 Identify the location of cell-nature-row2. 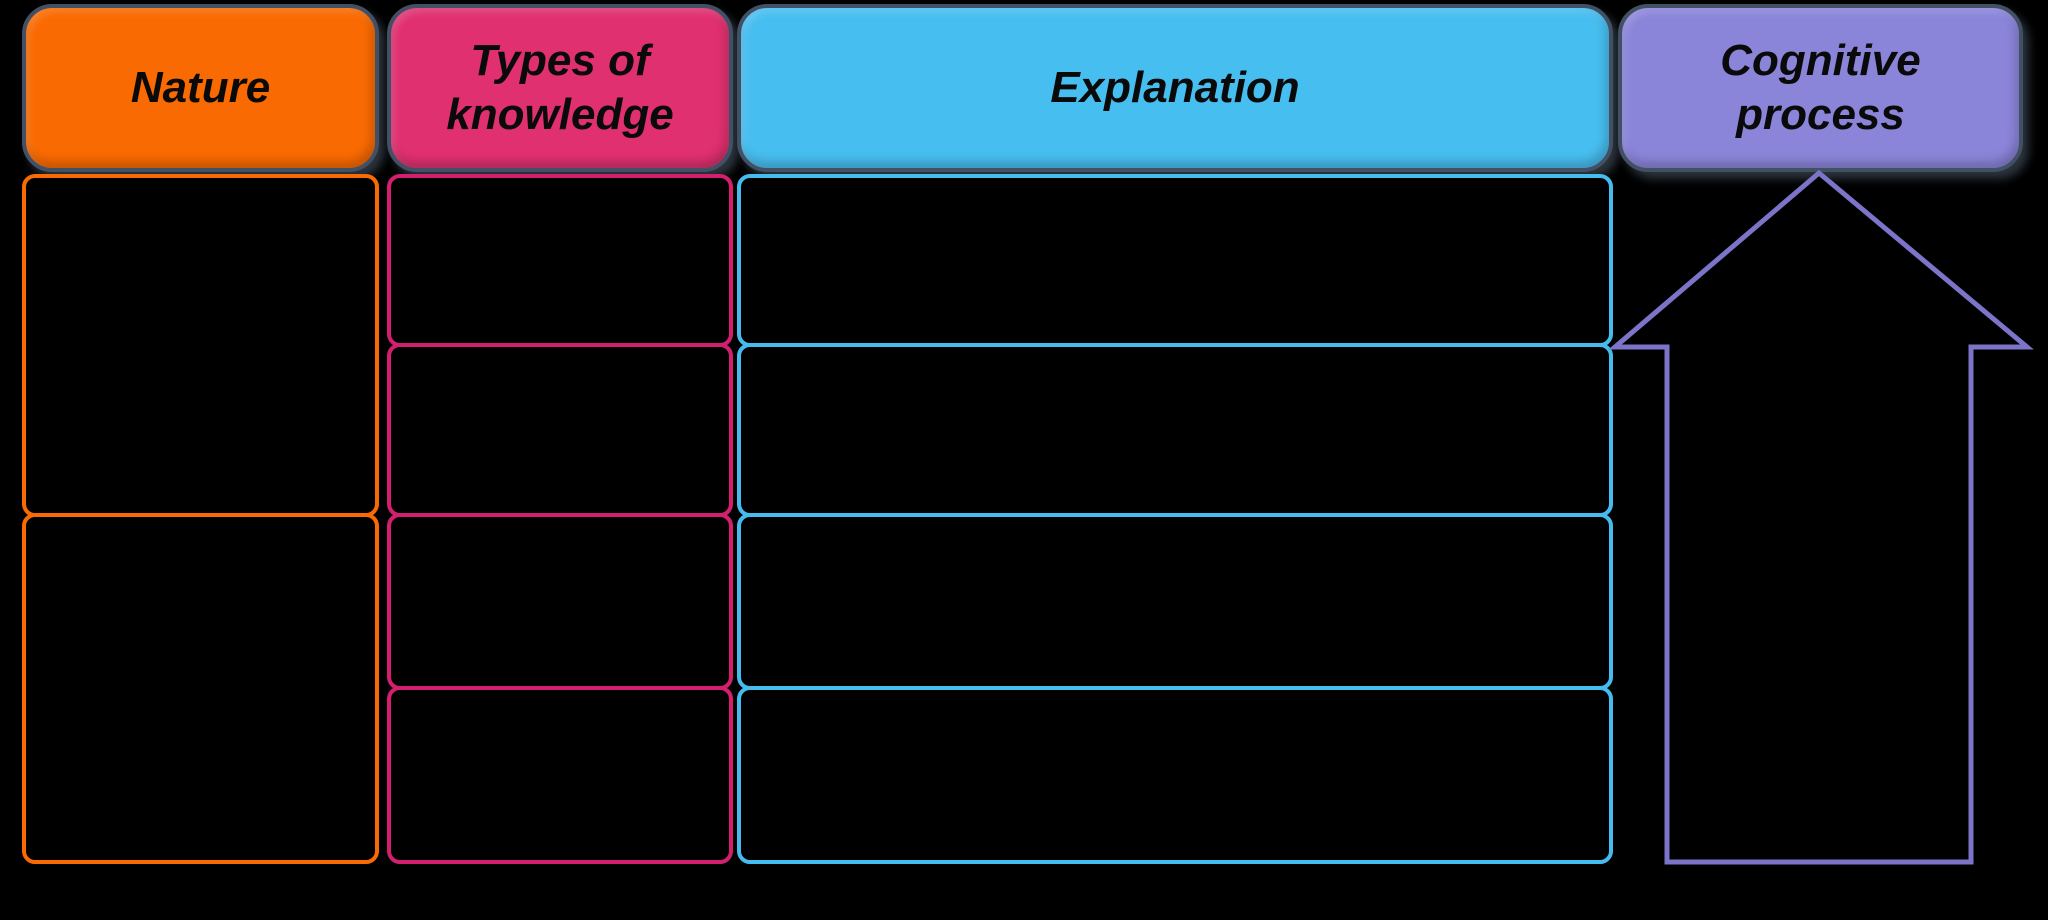
(200, 688).